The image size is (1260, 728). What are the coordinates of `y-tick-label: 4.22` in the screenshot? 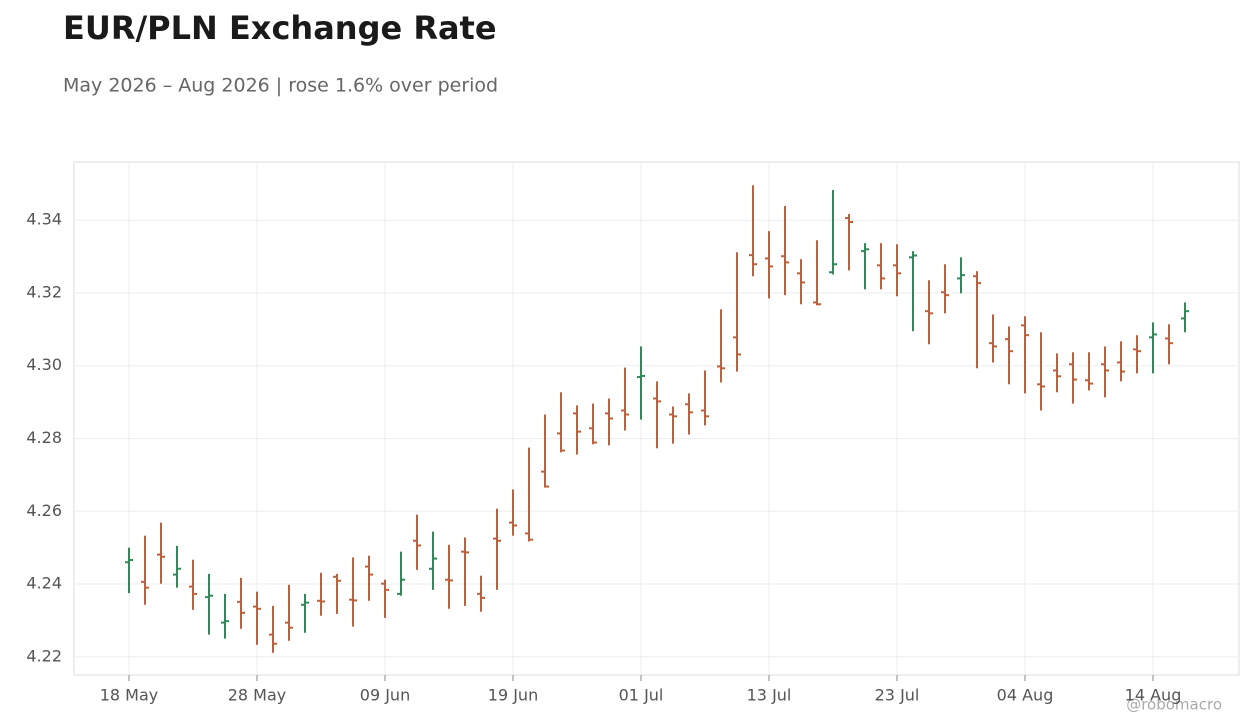 It's located at (44, 655).